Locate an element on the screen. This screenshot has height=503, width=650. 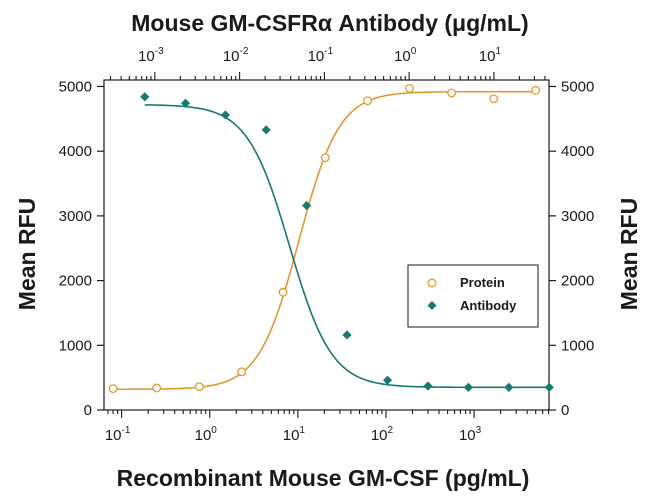
left-y-tick-label: 5000 is located at coordinates (75, 86).